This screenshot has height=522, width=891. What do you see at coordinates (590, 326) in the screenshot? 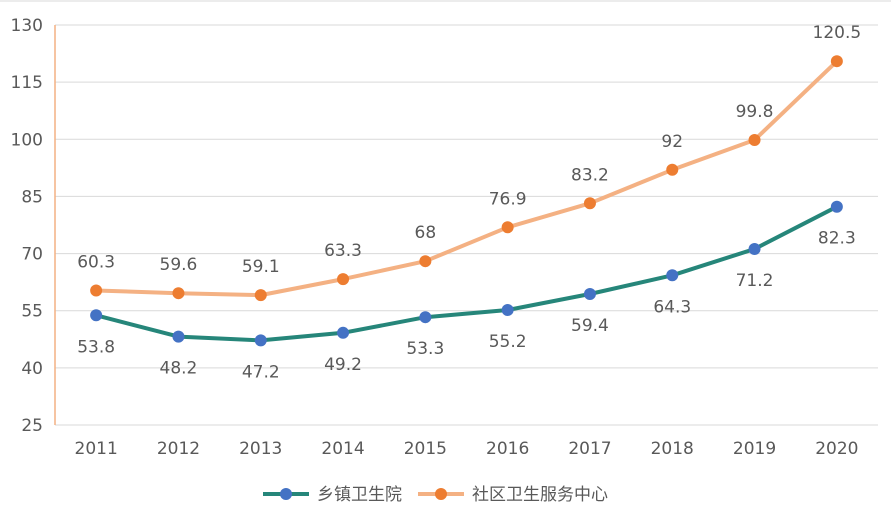
I see `data-label: 59.4` at bounding box center [590, 326].